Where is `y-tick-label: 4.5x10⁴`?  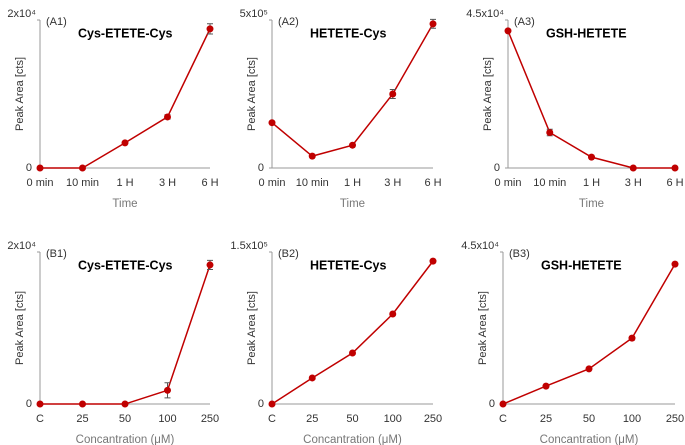
y-tick-label: 4.5x10⁴ is located at coordinates (485, 14).